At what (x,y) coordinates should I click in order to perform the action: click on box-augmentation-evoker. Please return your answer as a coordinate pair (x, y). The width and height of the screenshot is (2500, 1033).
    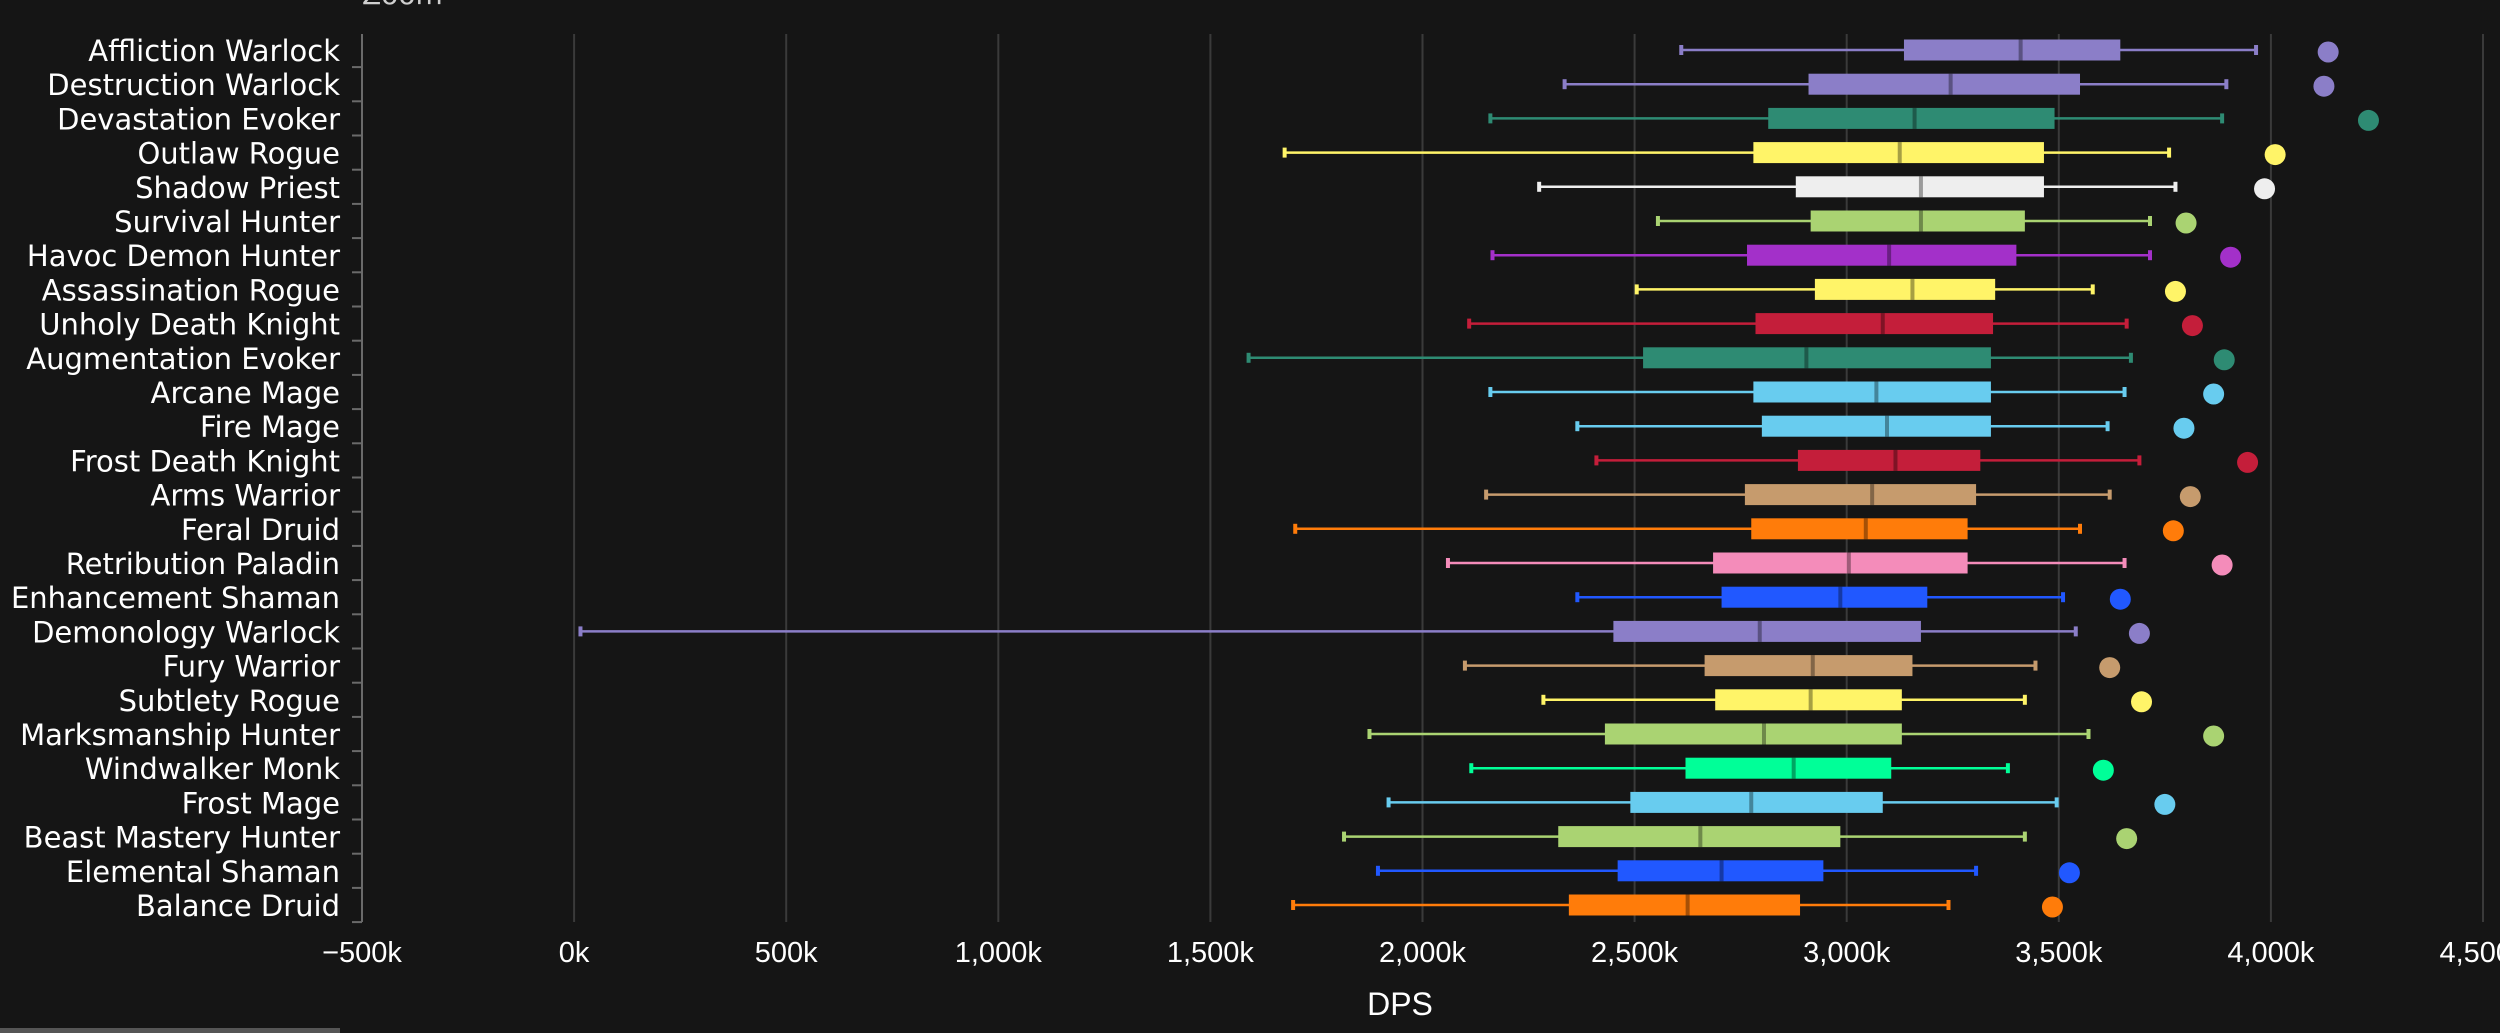
    Looking at the image, I should click on (1740, 359).